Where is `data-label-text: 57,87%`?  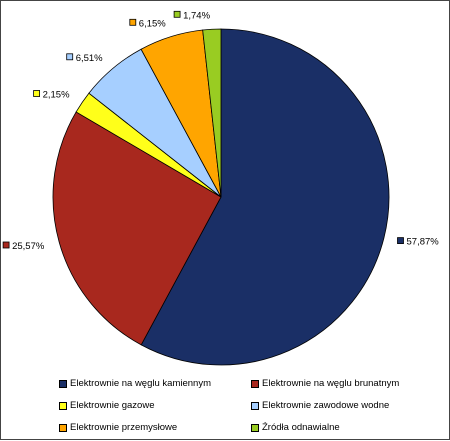
data-label-text: 57,87% is located at coordinates (423, 242).